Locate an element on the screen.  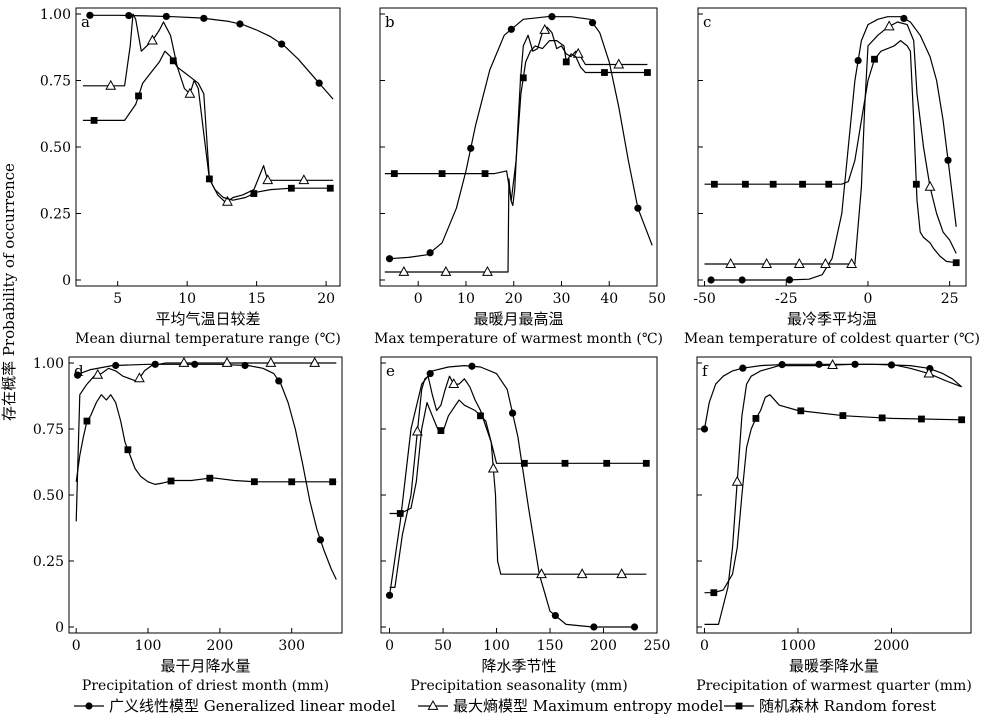
x-axis-label-cn: 平均气温日较差 is located at coordinates (207, 319).